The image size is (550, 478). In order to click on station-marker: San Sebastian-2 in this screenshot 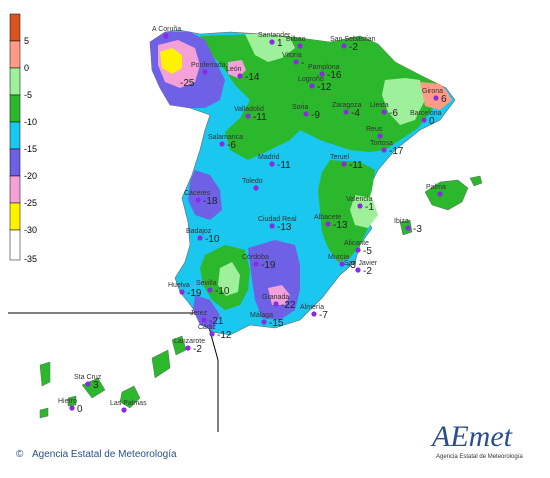, I will do `click(353, 44)`.